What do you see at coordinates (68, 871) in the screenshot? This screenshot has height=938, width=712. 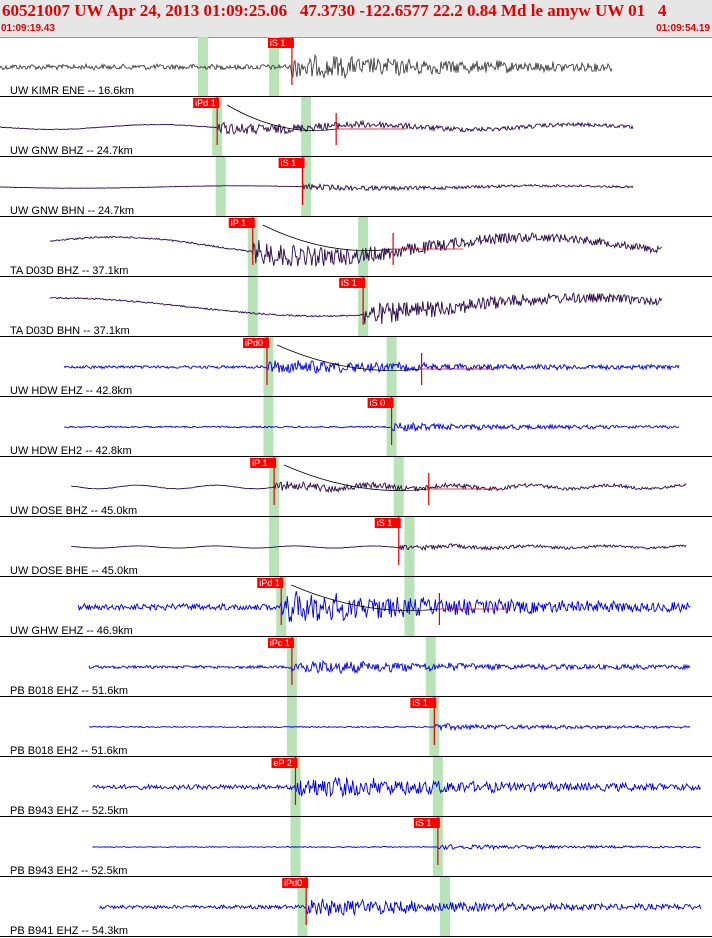 I see `station-label: PB B943 EH2 -- 52.5km` at bounding box center [68, 871].